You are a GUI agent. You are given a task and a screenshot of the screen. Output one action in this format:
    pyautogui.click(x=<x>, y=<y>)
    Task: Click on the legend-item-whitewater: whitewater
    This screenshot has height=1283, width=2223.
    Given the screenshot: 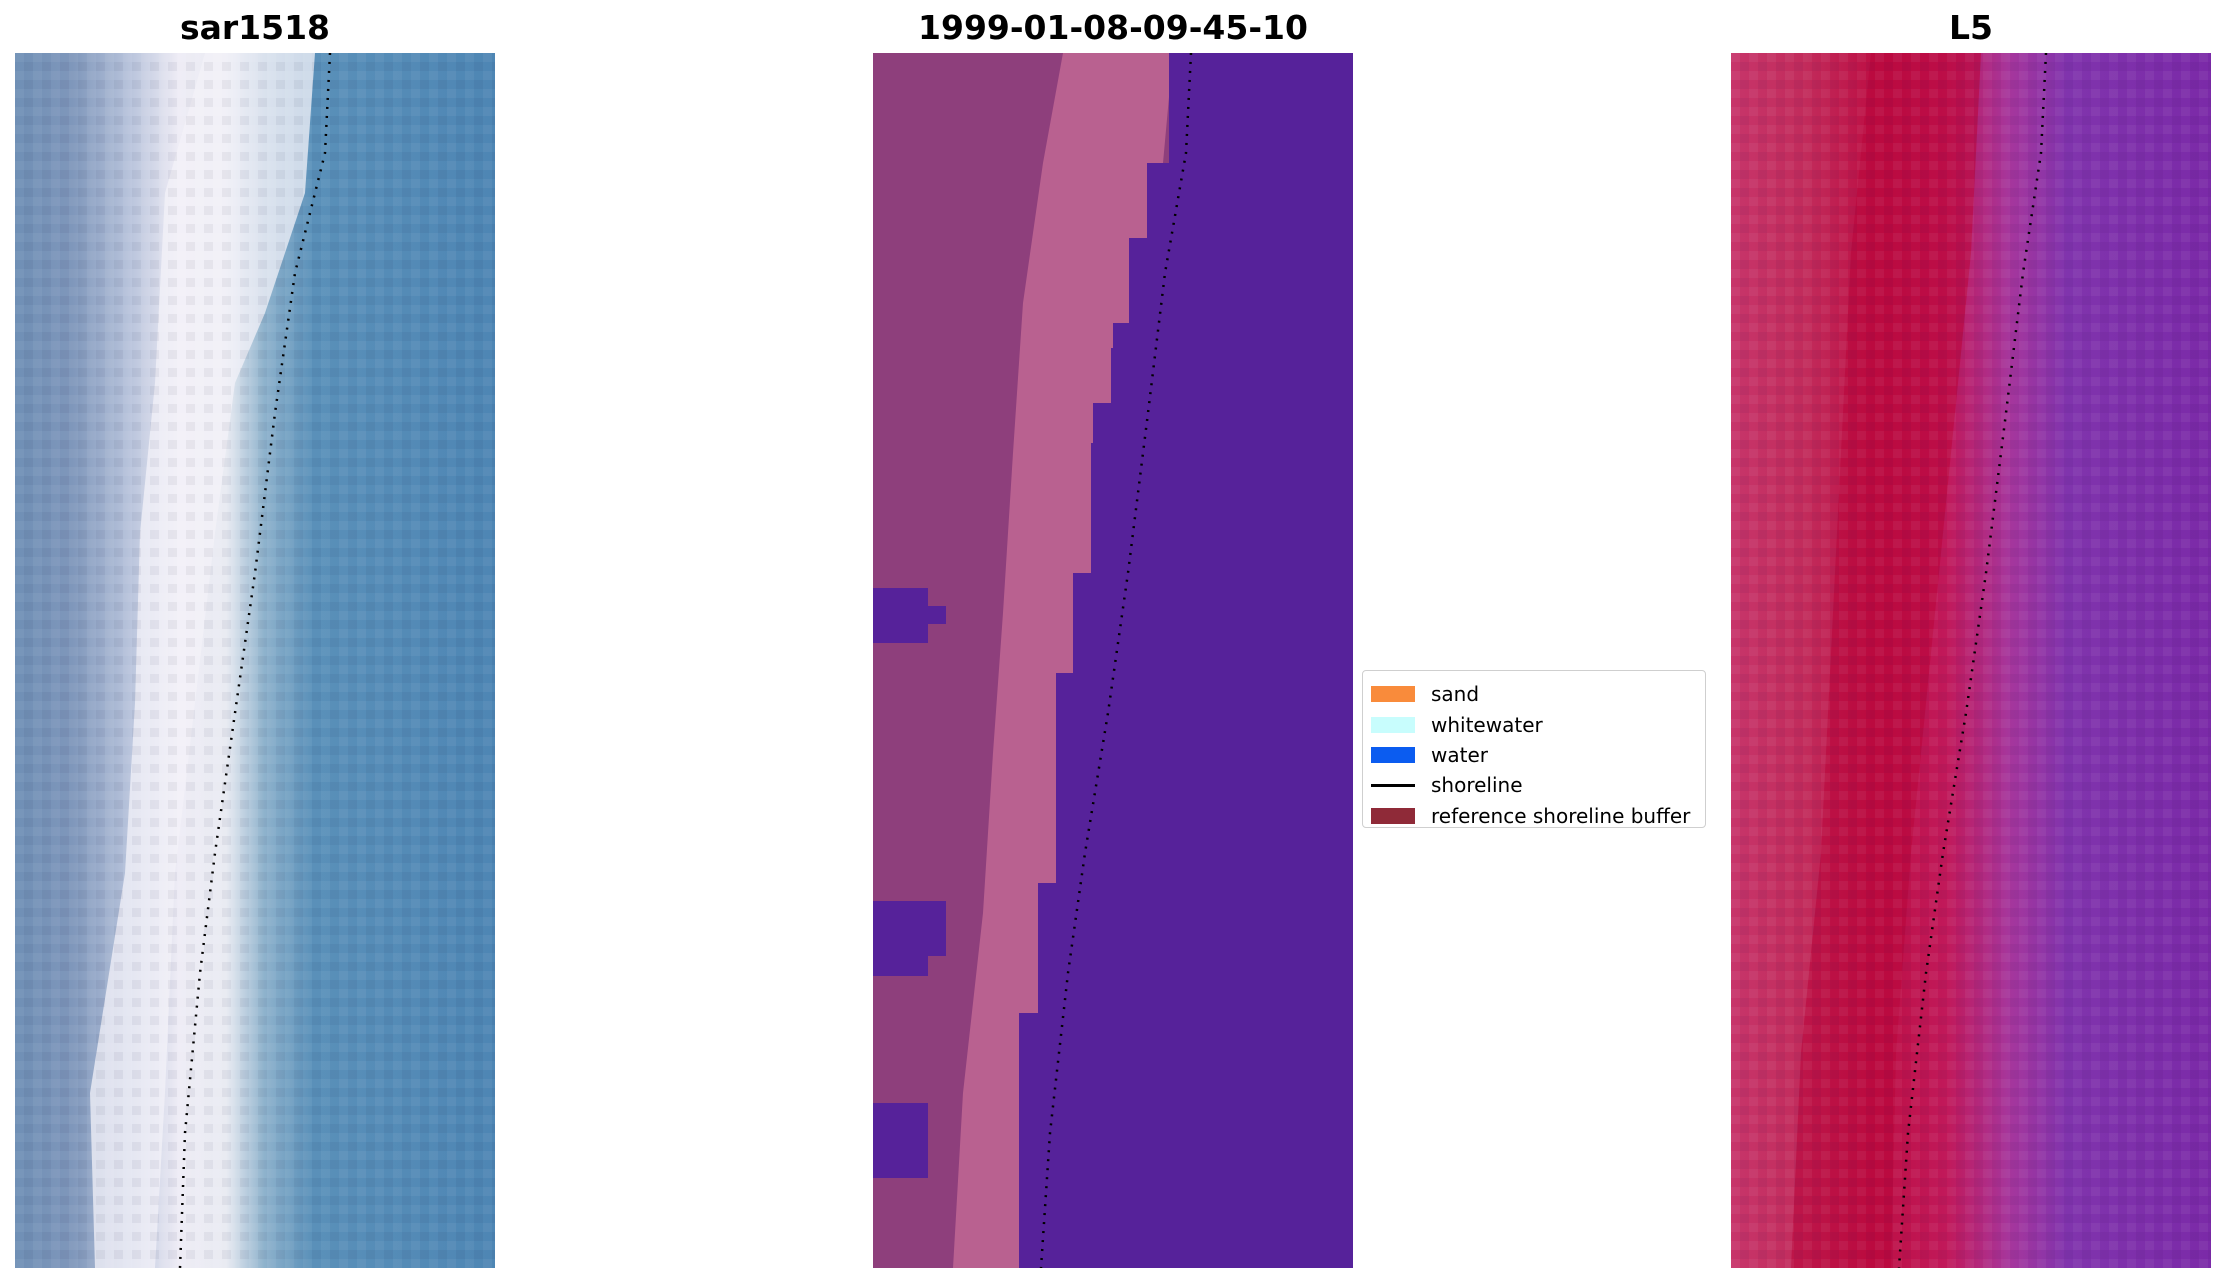 What is the action you would take?
    pyautogui.click(x=1534, y=724)
    